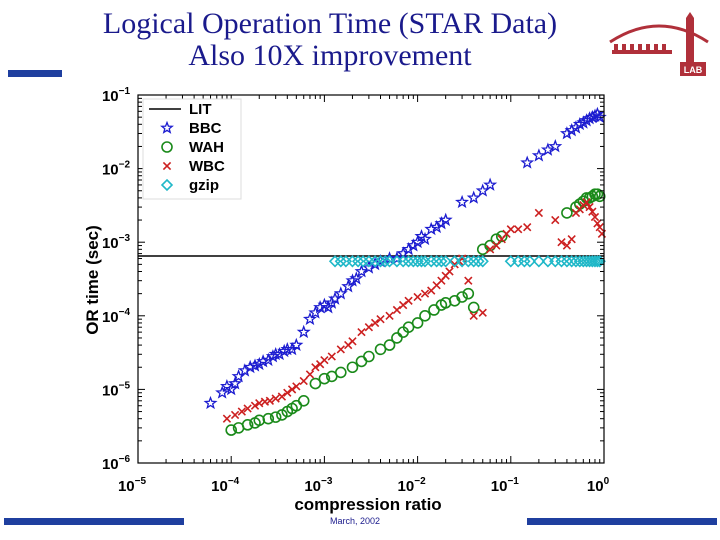 This screenshot has width=720, height=540. What do you see at coordinates (412, 485) in the screenshot?
I see `x-tick-label: 10⁻²` at bounding box center [412, 485].